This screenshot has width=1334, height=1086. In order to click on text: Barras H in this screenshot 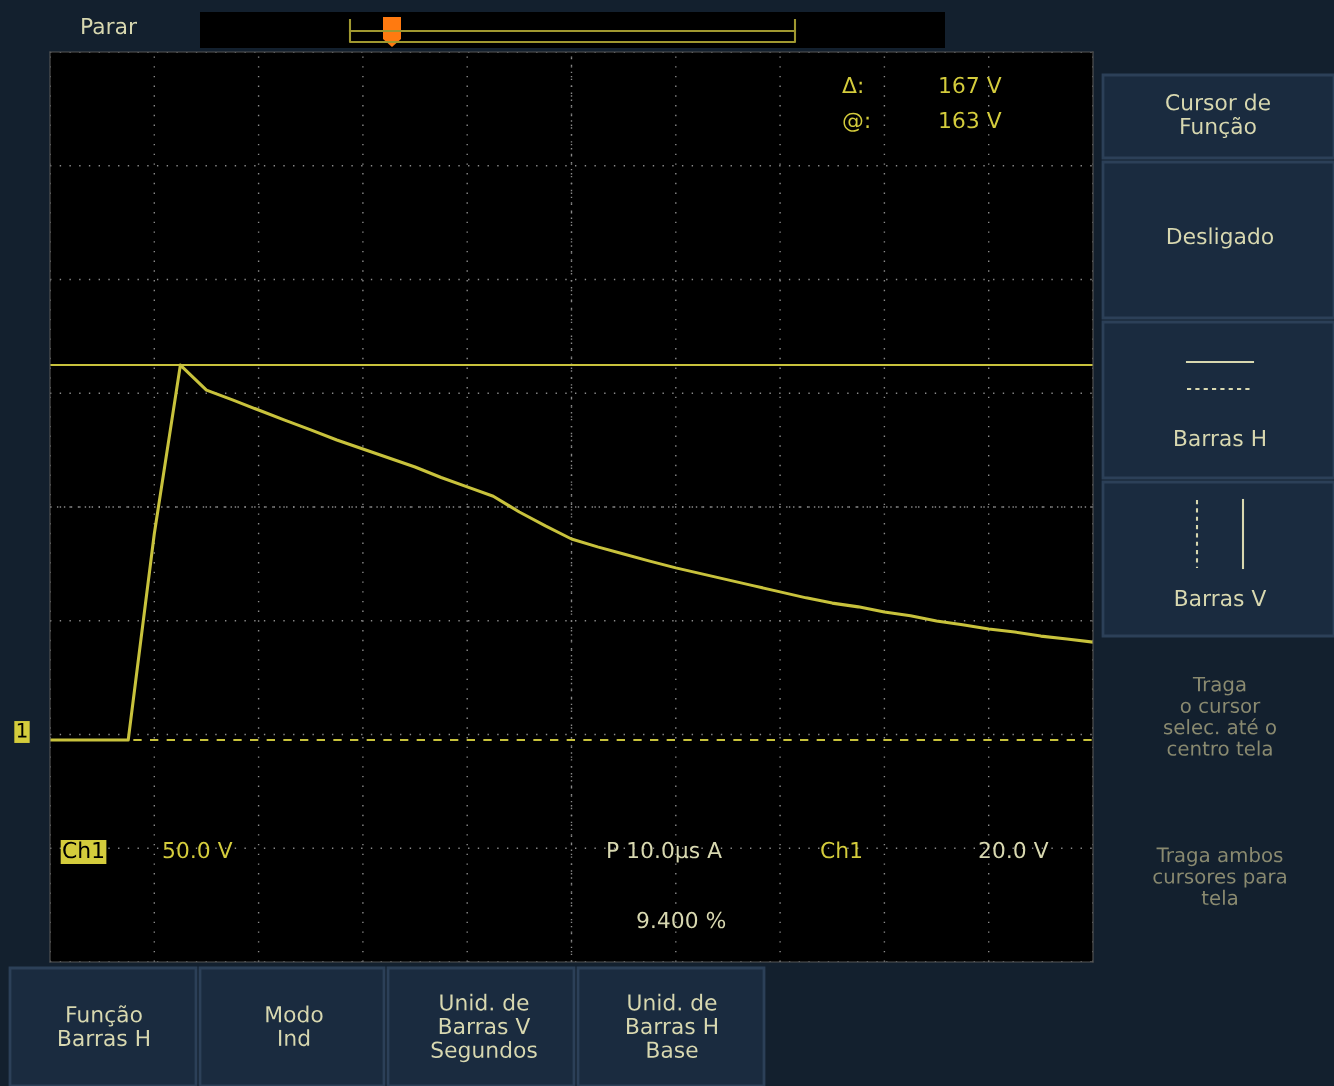, I will do `click(1220, 438)`.